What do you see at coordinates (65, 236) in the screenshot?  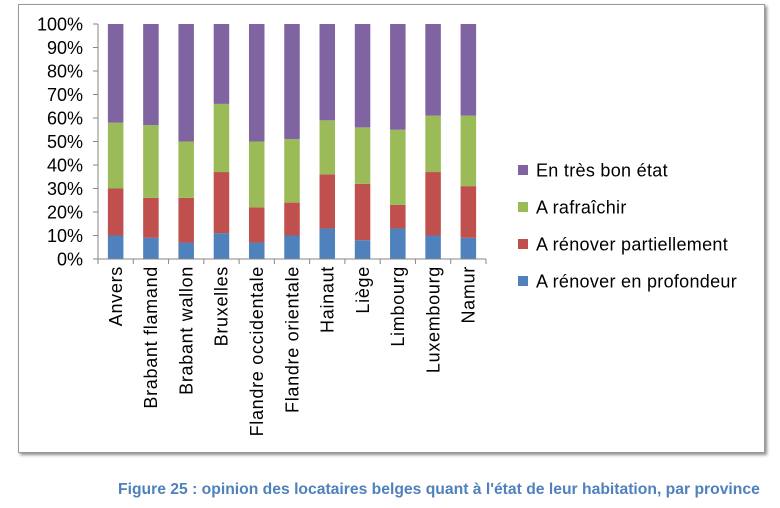 I see `y-tick-label: 10%` at bounding box center [65, 236].